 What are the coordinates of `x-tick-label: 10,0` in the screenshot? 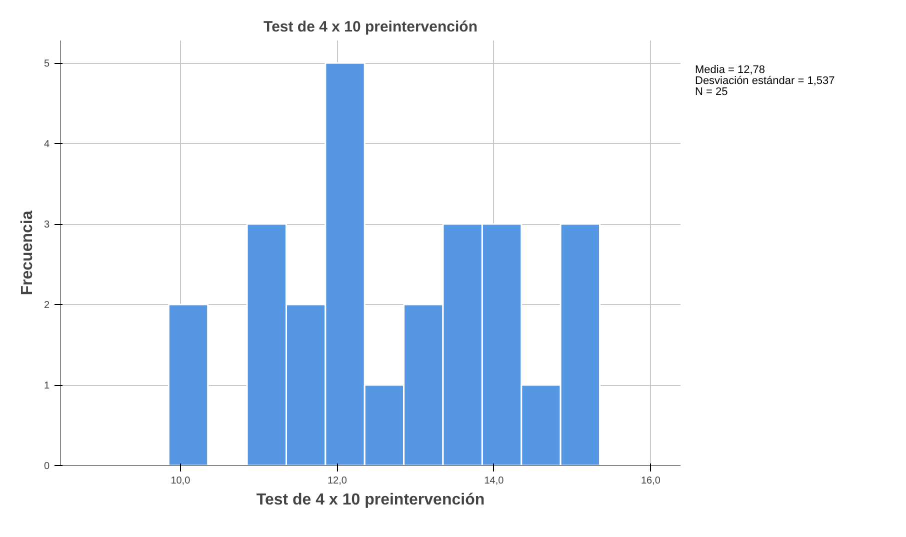 It's located at (180, 481).